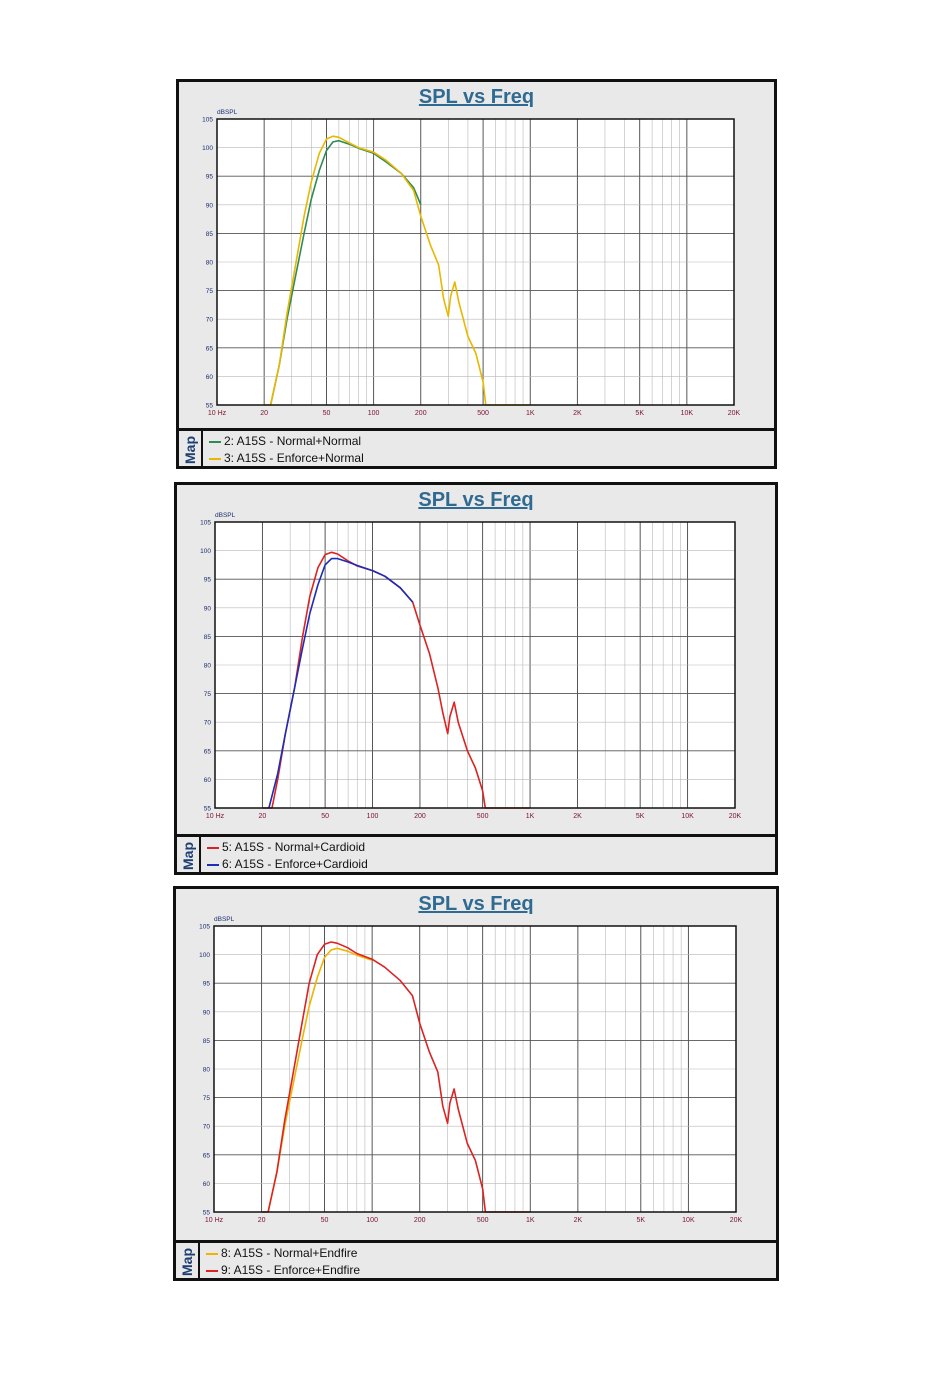 This screenshot has width=950, height=1378. What do you see at coordinates (293, 441) in the screenshot?
I see `legend-label: 2: A15S - Normal+Normal` at bounding box center [293, 441].